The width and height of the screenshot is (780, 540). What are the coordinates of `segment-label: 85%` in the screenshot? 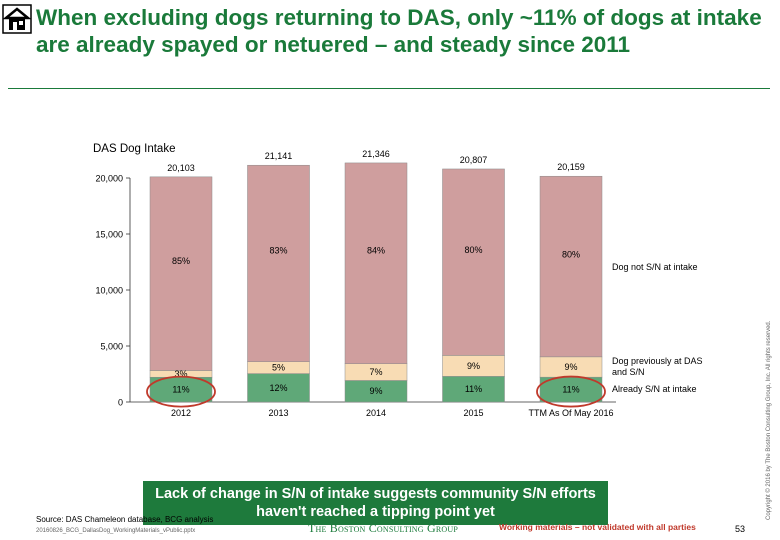 It's located at (181, 261).